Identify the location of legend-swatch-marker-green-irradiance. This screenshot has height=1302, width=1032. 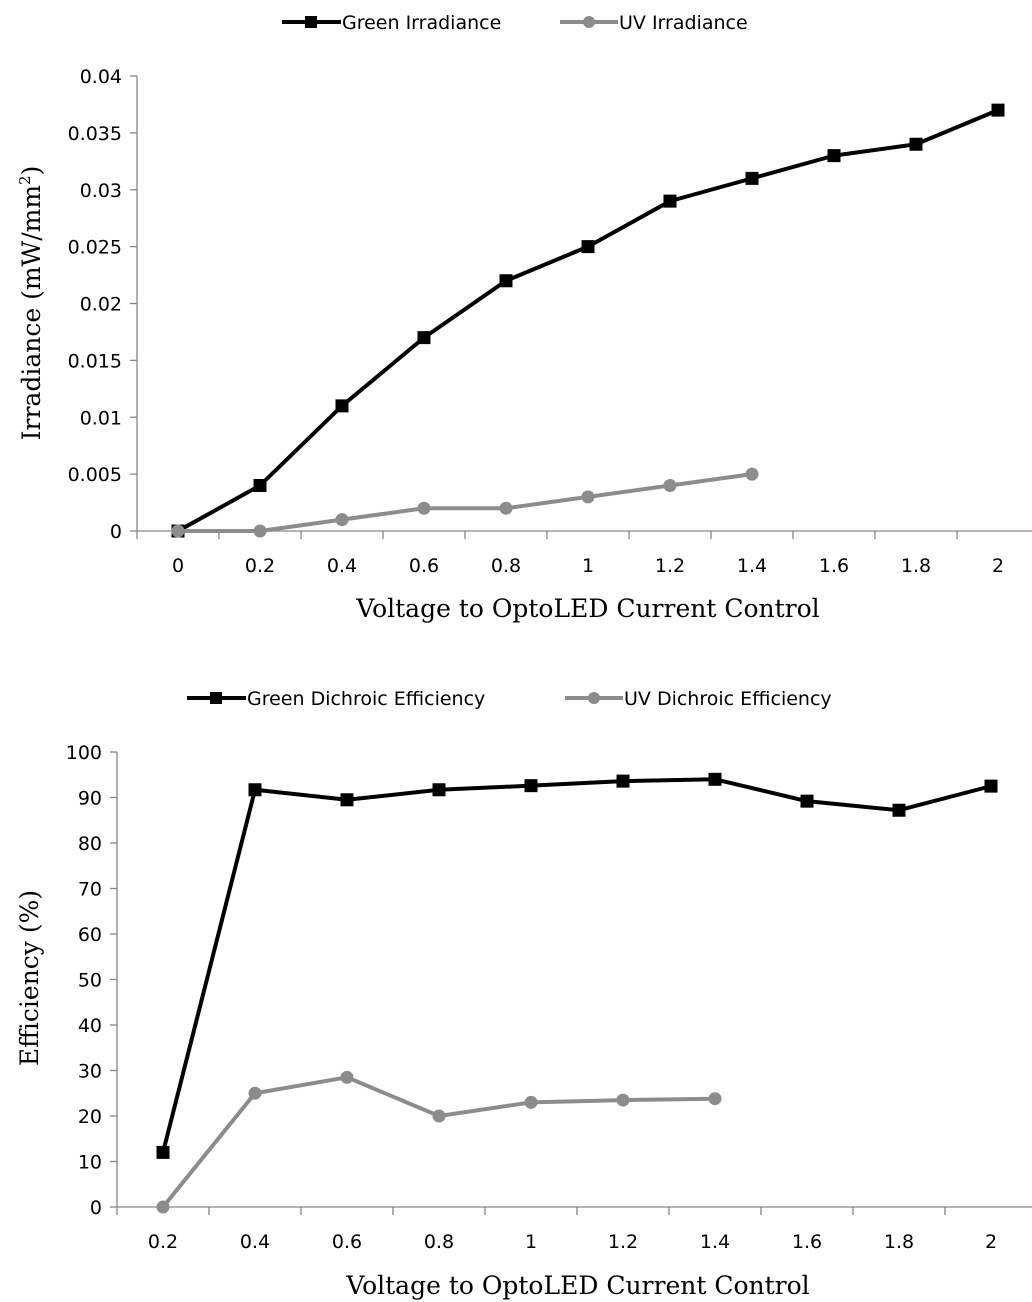
(311, 22).